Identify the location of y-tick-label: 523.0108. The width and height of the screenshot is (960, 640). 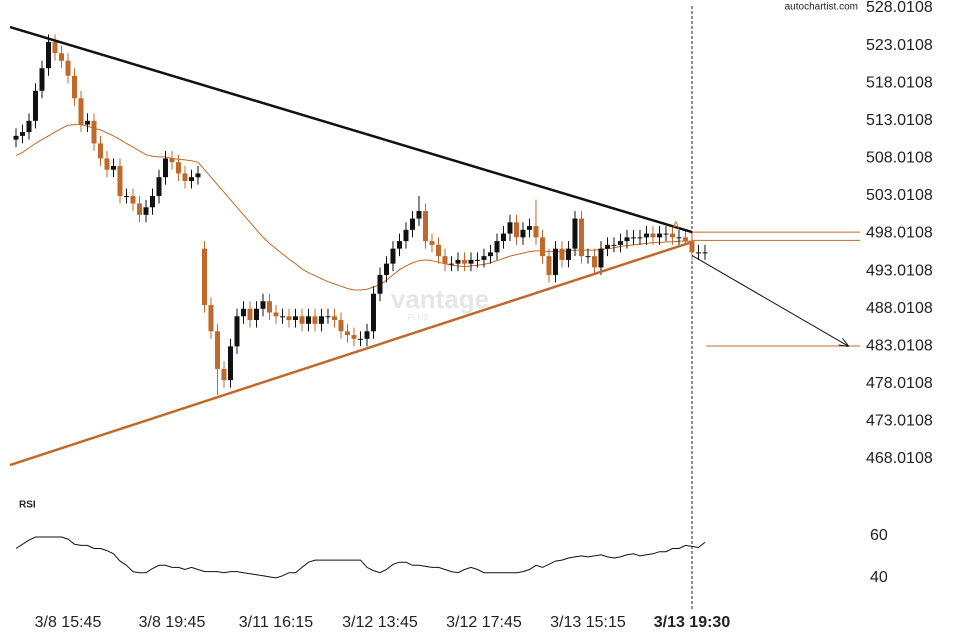
(899, 45).